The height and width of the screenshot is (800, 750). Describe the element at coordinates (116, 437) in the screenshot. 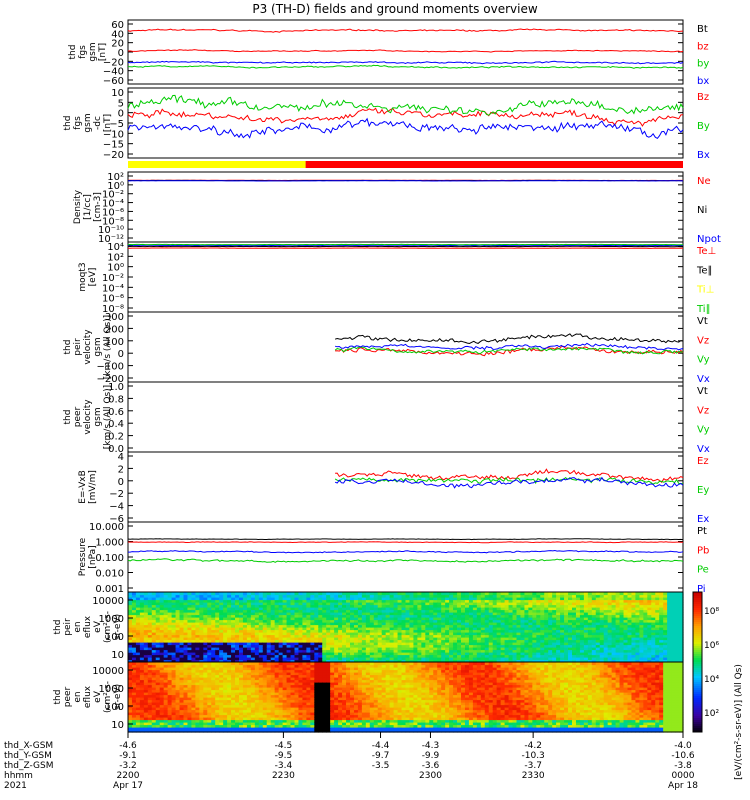

I see `y-tick-label: 0.2` at that location.